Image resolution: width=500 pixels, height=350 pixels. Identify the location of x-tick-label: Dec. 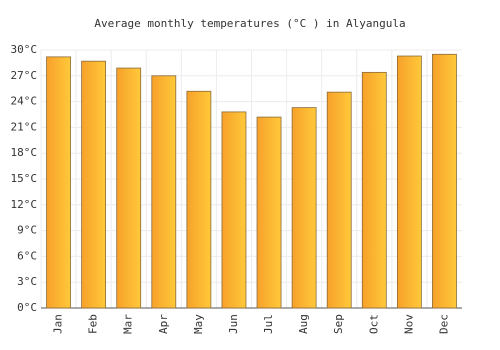
(443, 324).